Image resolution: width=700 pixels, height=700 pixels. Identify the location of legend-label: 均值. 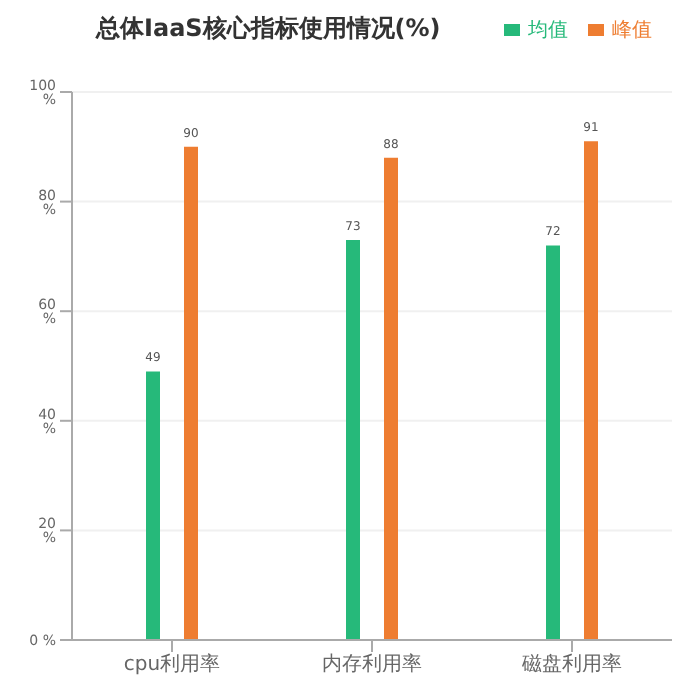
(548, 31).